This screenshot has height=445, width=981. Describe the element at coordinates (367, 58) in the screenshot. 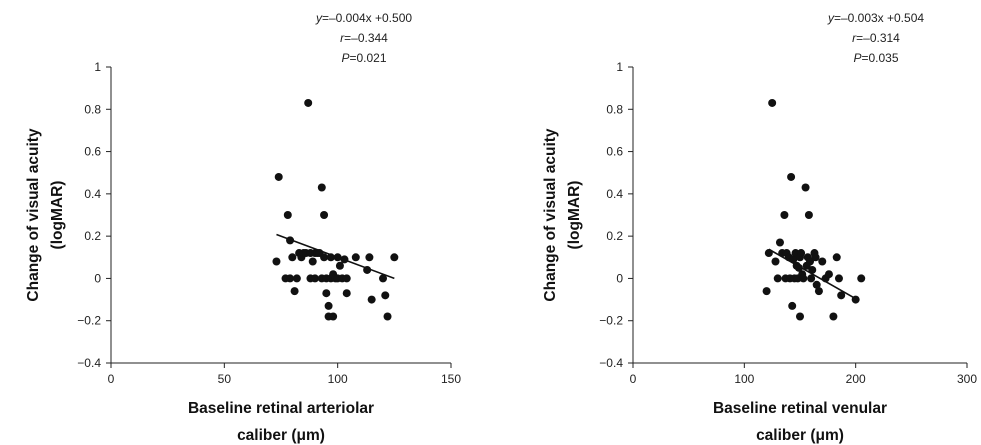

I see `stat-value: =0.021` at that location.